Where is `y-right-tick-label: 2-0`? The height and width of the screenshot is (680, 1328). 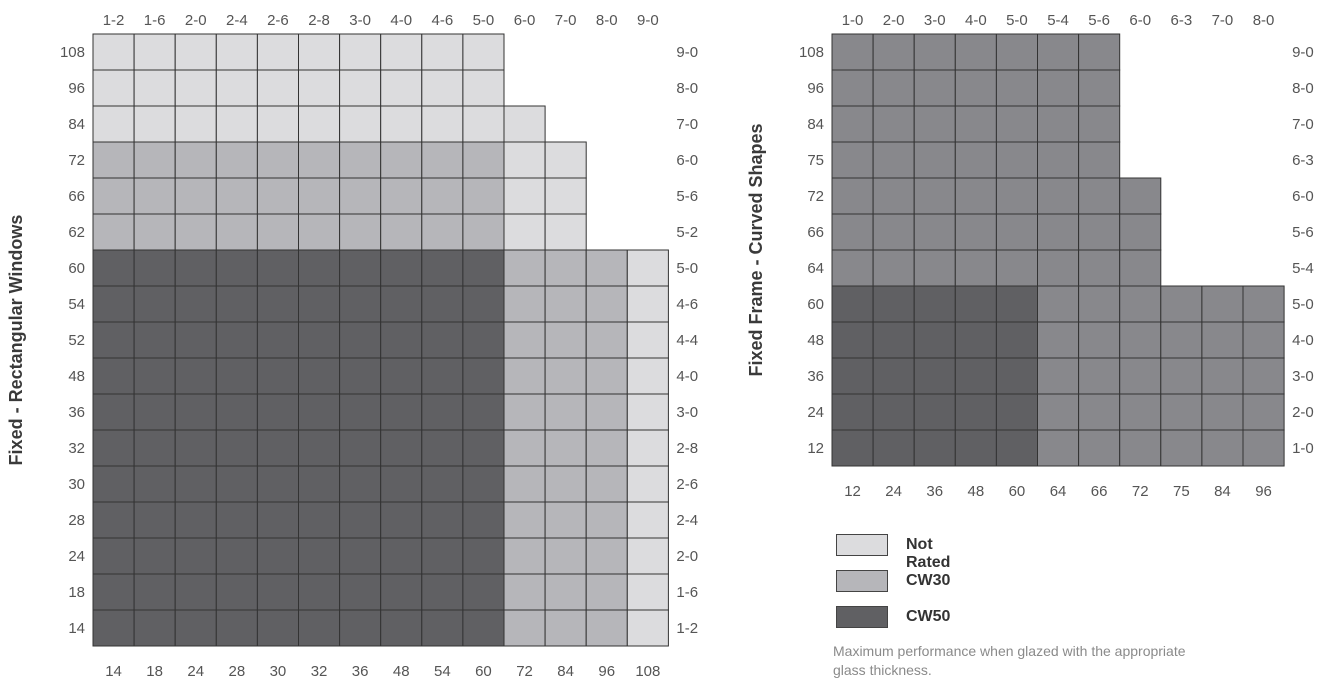 y-right-tick-label: 2-0 is located at coordinates (687, 556).